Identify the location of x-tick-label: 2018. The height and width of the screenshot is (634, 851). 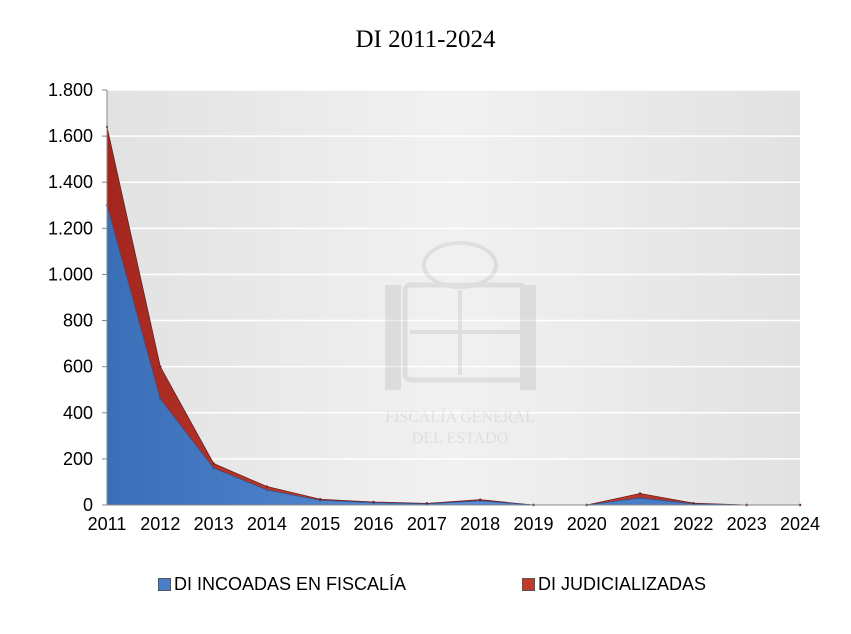
(480, 524).